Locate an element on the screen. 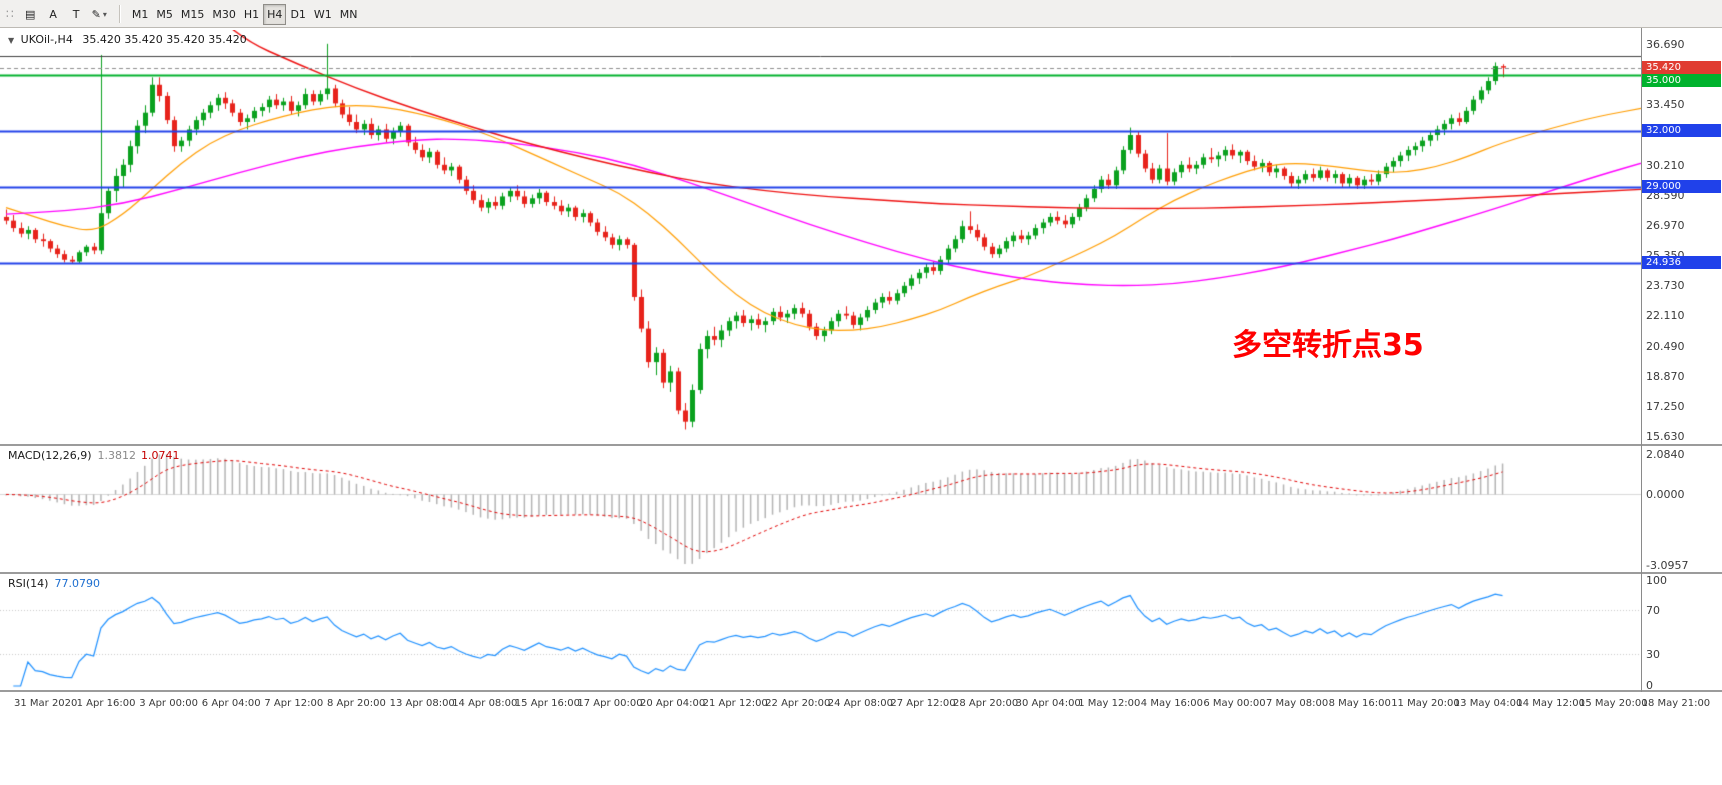 The image size is (1722, 785). text-button: T is located at coordinates (76, 14).